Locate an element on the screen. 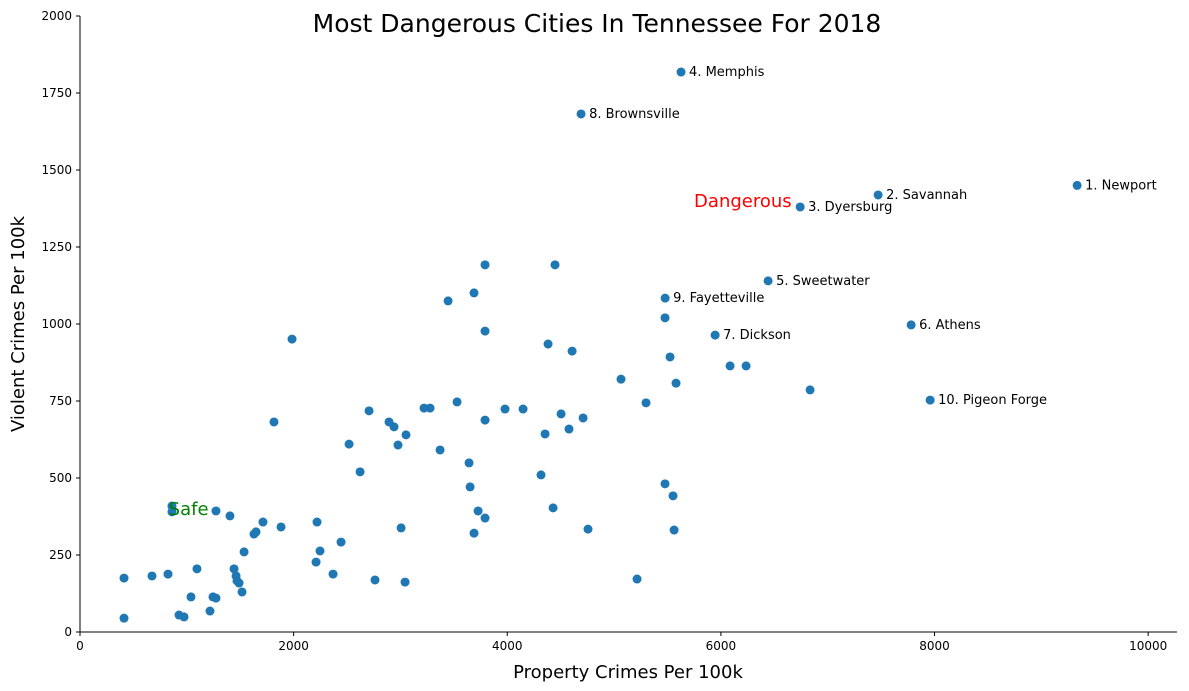  city-label: 2. Savannah is located at coordinates (926, 195).